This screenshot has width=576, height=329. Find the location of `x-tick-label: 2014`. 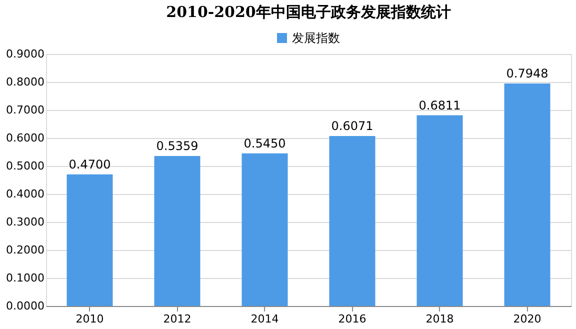

x-tick-label: 2014 is located at coordinates (264, 319).